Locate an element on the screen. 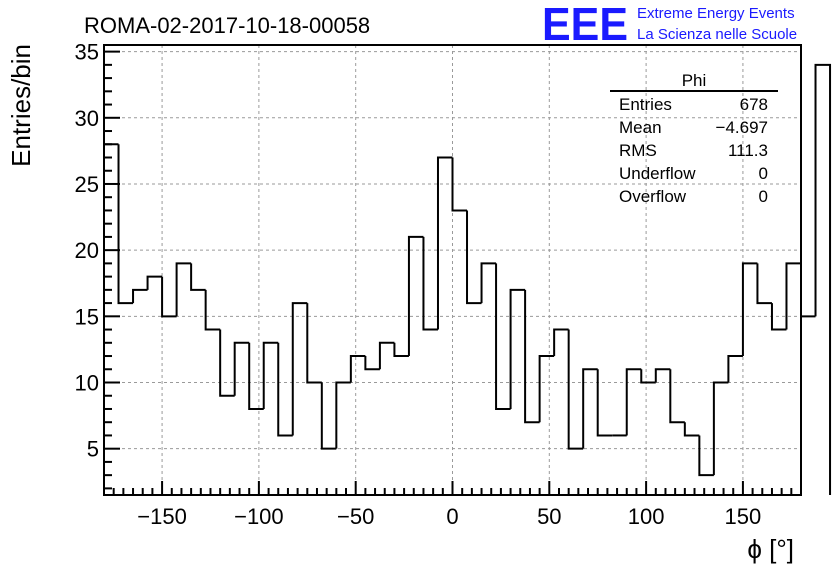 Image resolution: width=836 pixels, height=572 pixels. logo-line-2: La Scienza nelle Scuole is located at coordinates (717, 34).